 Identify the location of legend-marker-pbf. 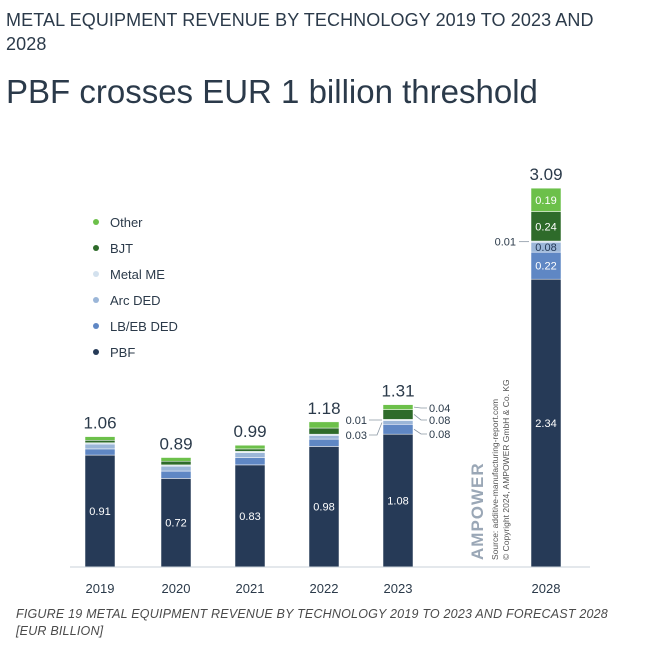
(96, 352).